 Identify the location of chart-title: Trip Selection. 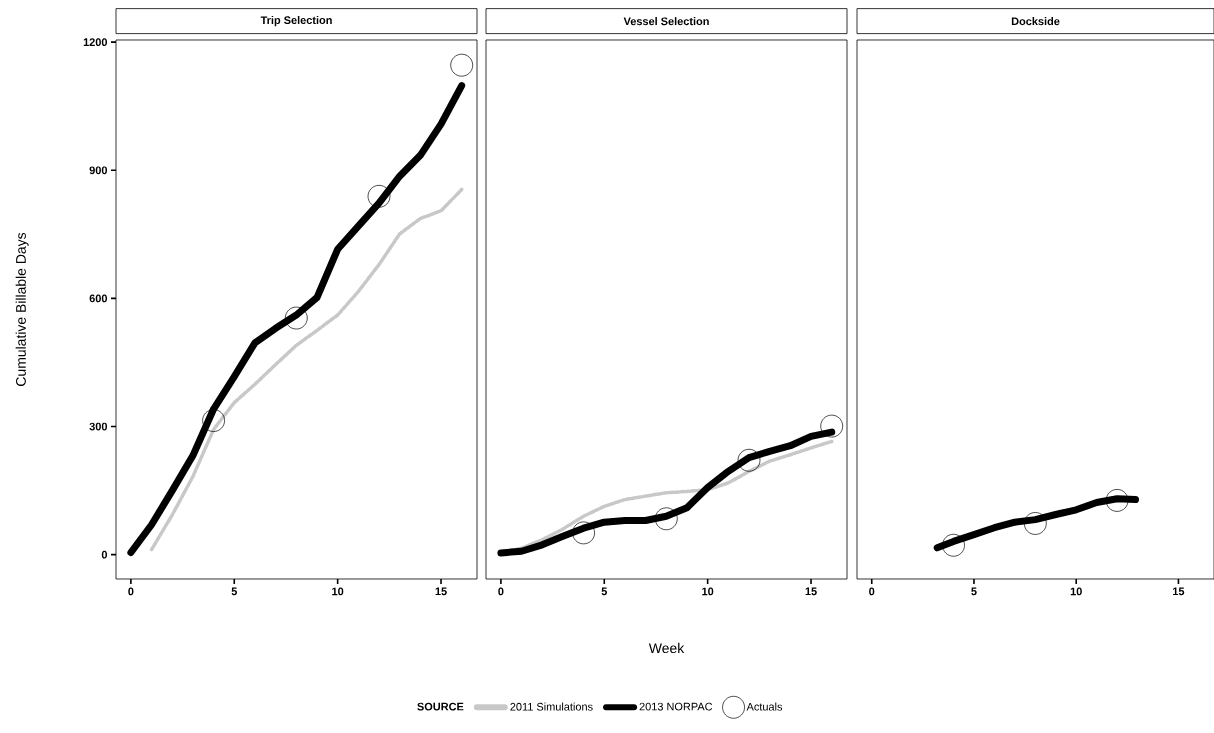
(296, 21).